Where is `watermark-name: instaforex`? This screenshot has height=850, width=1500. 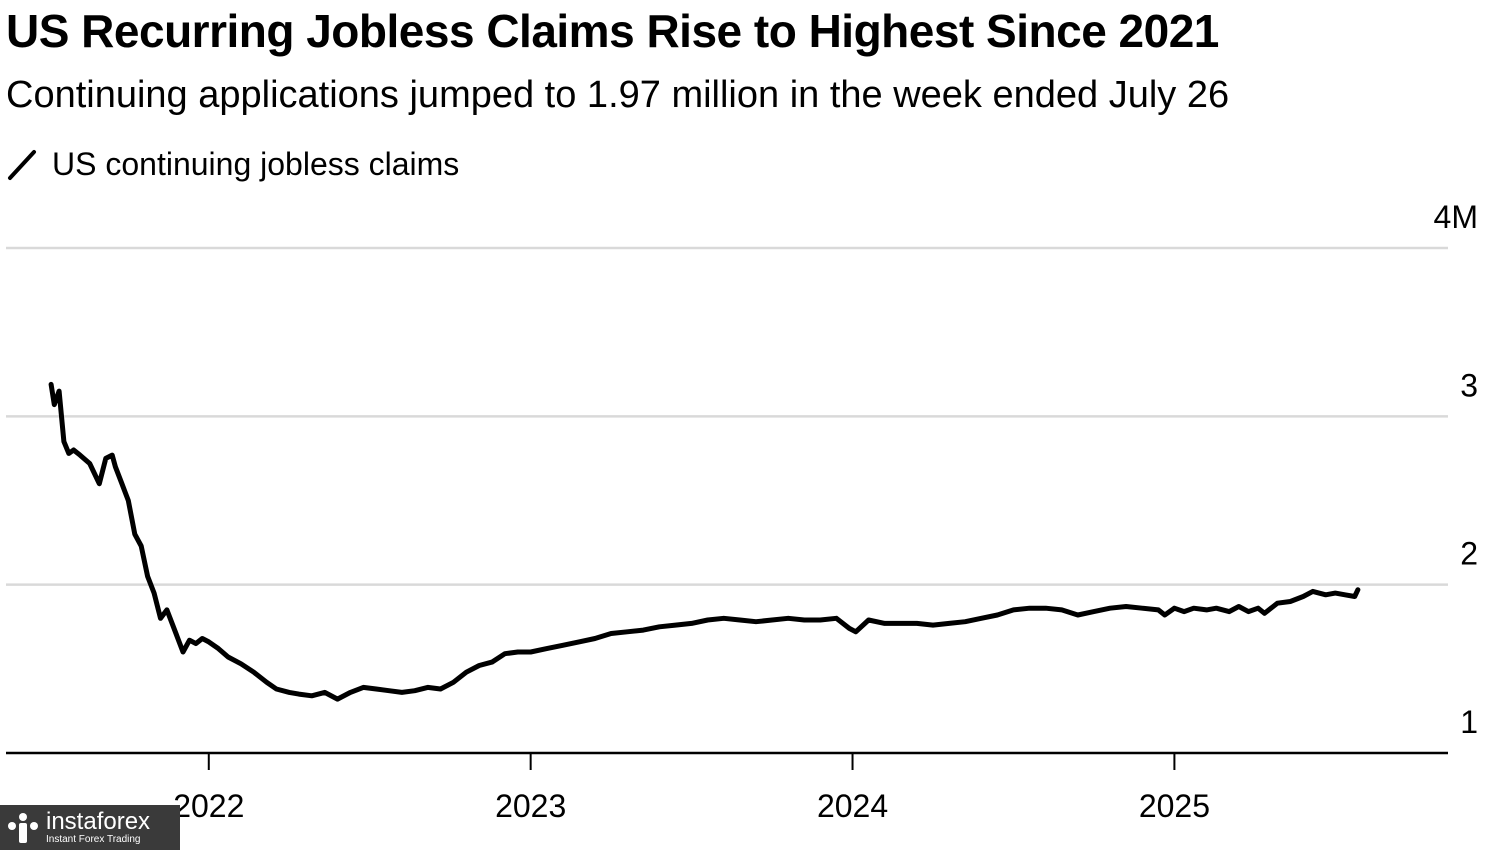
watermark-name: instaforex is located at coordinates (98, 821).